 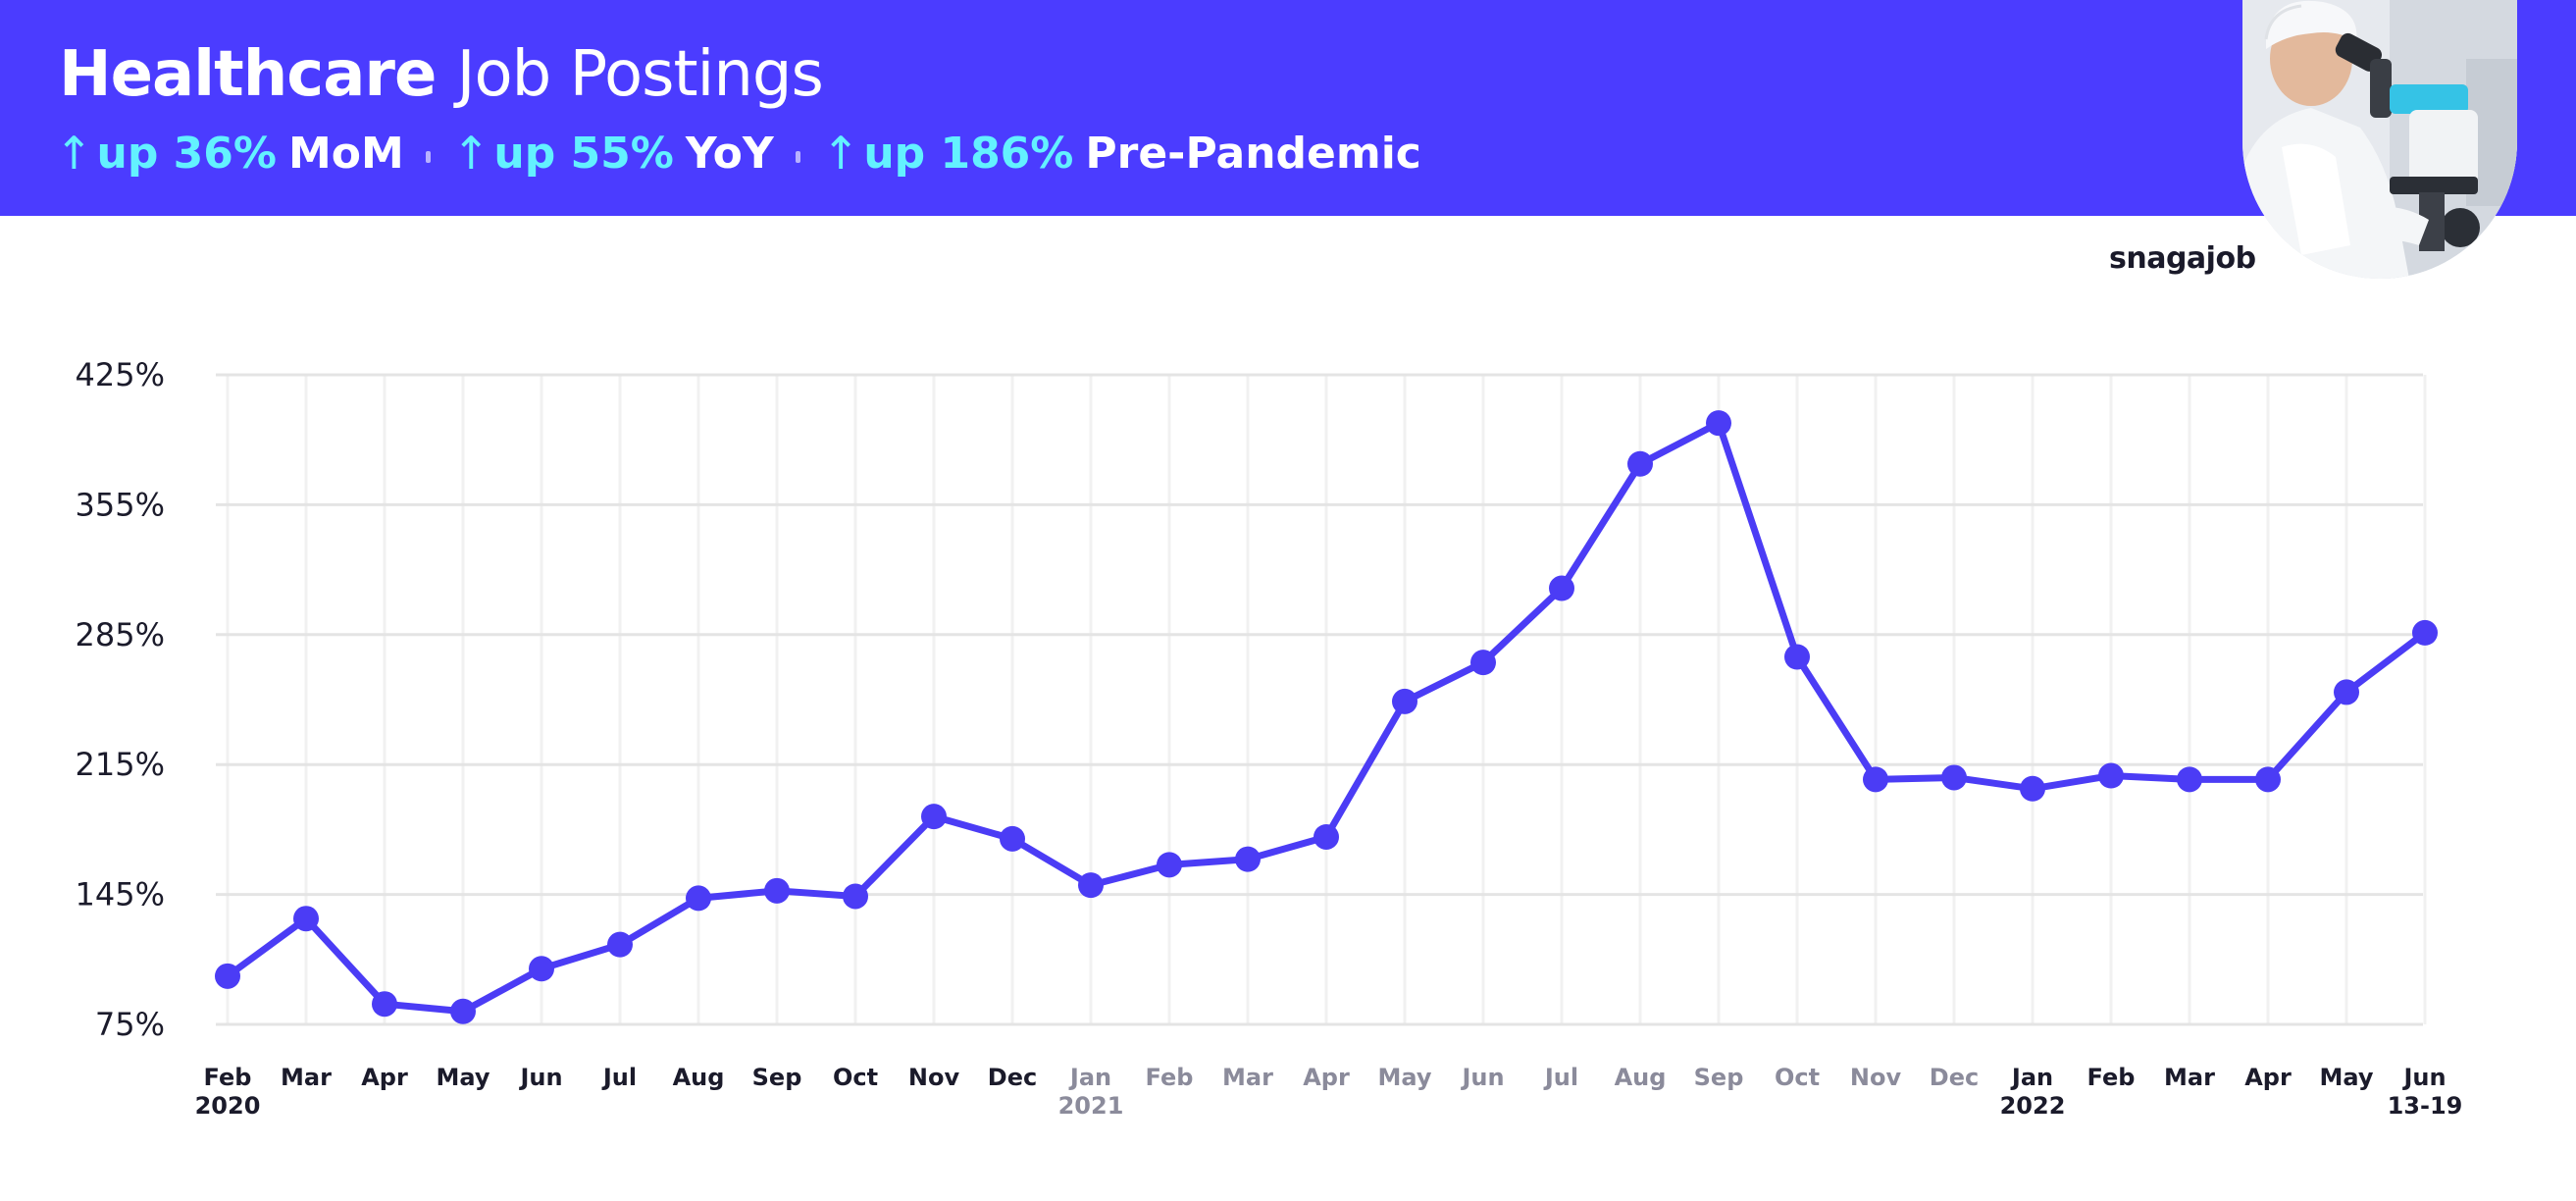 I want to click on y-tick-label: 145%, so click(x=120, y=895).